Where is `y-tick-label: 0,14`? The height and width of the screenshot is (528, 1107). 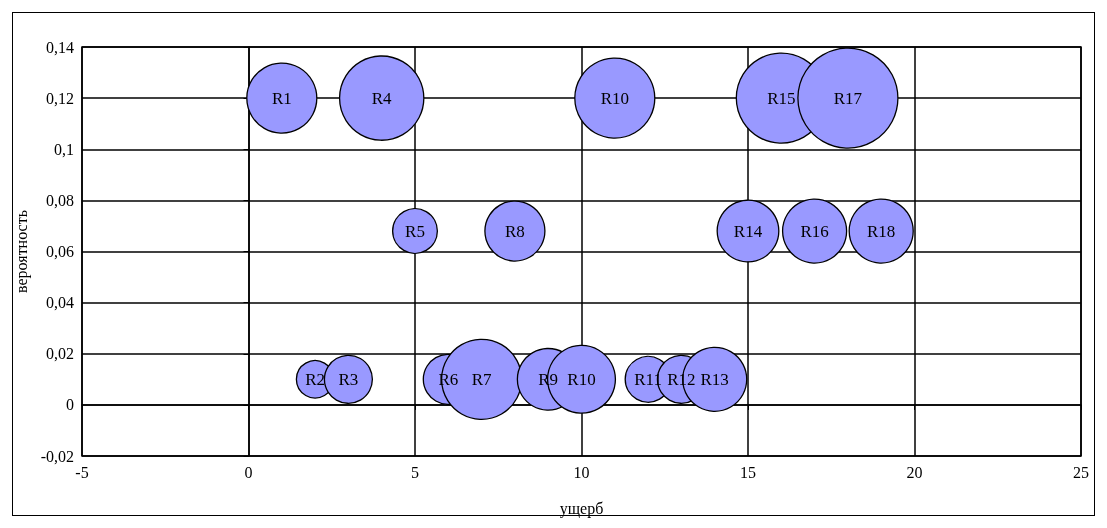
y-tick-label: 0,14 is located at coordinates (60, 47).